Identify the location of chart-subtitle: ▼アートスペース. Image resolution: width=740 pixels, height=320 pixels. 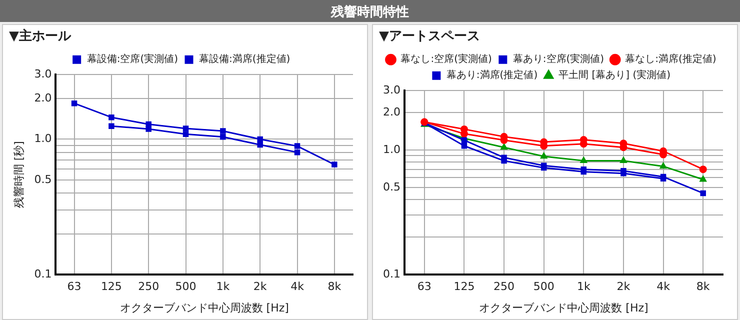
(429, 36).